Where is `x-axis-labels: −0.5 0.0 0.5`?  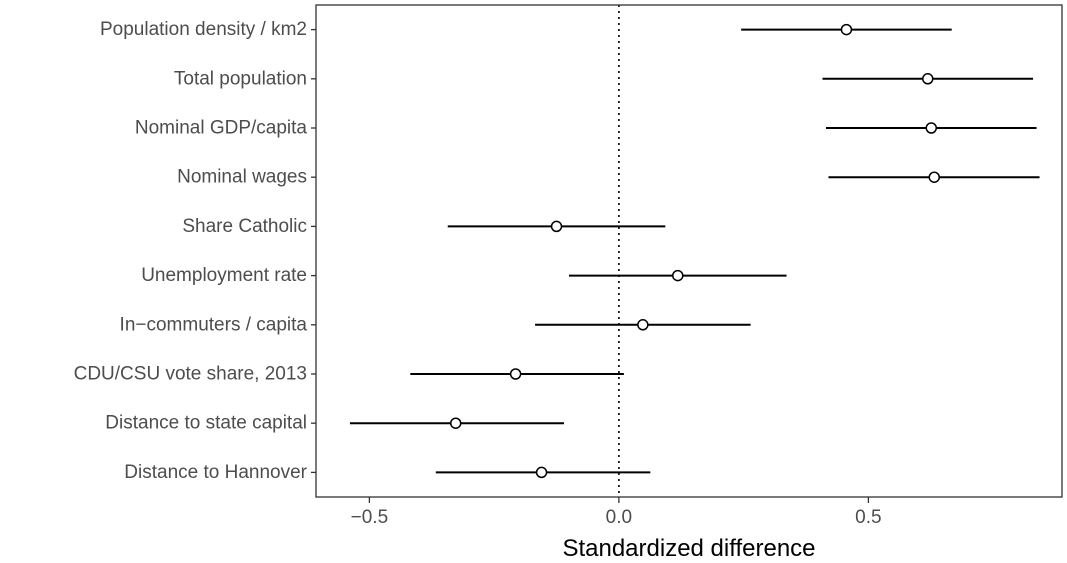 x-axis-labels: −0.5 0.0 0.5 is located at coordinates (616, 517).